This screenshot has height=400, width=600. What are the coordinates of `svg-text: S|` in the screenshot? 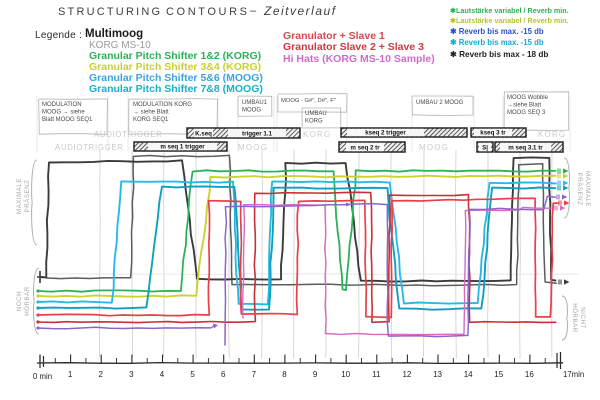 It's located at (485, 147).